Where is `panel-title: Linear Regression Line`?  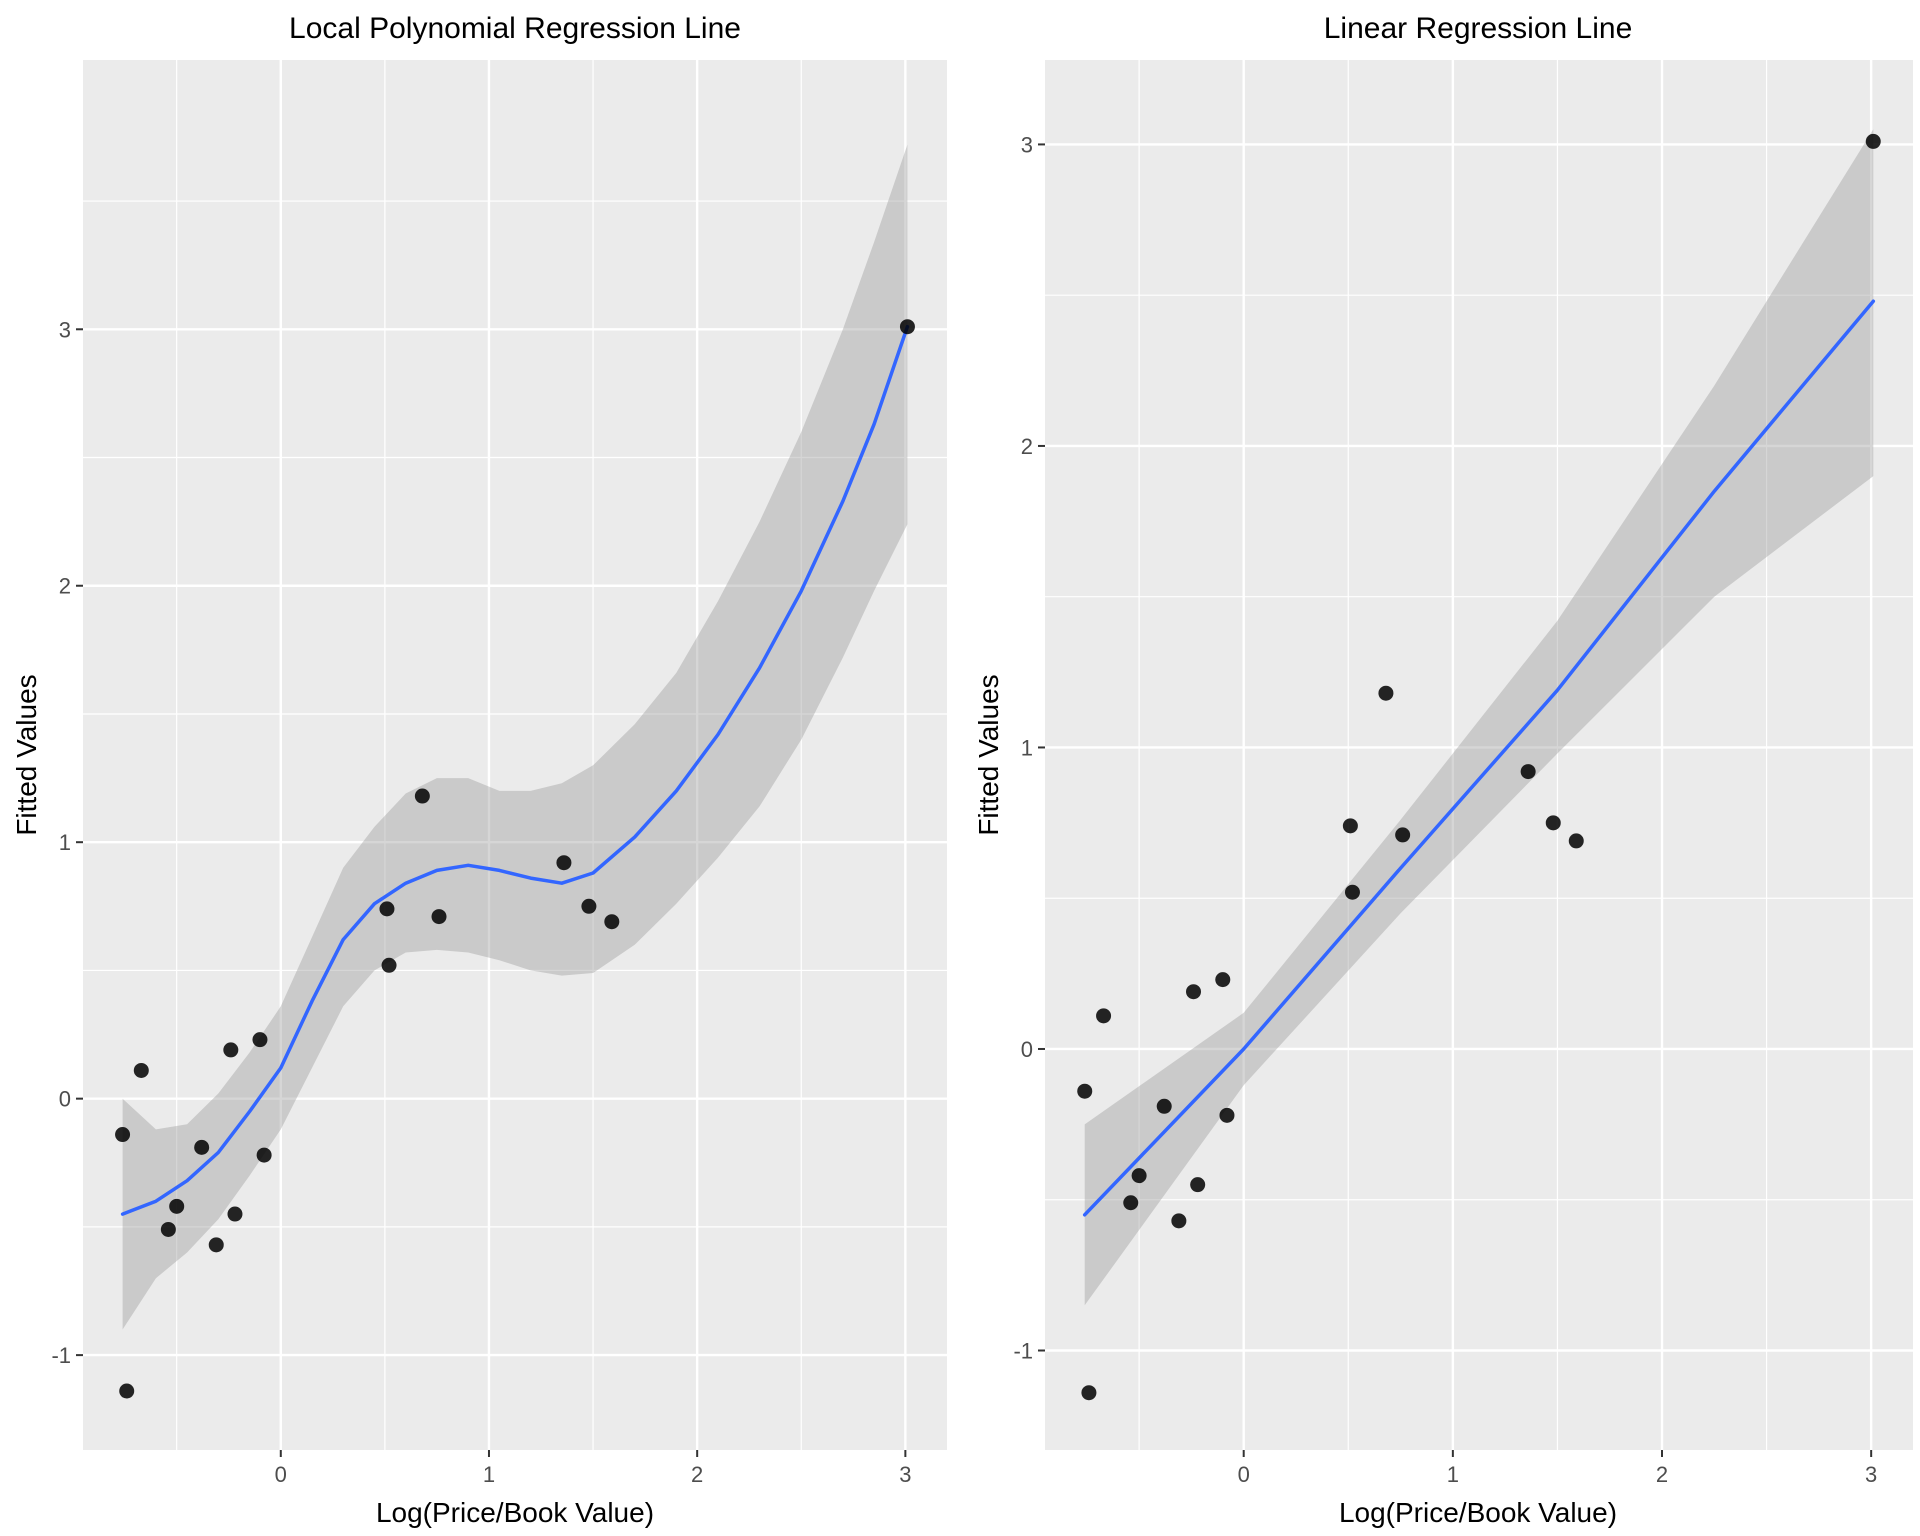
panel-title: Linear Regression Line is located at coordinates (1478, 28).